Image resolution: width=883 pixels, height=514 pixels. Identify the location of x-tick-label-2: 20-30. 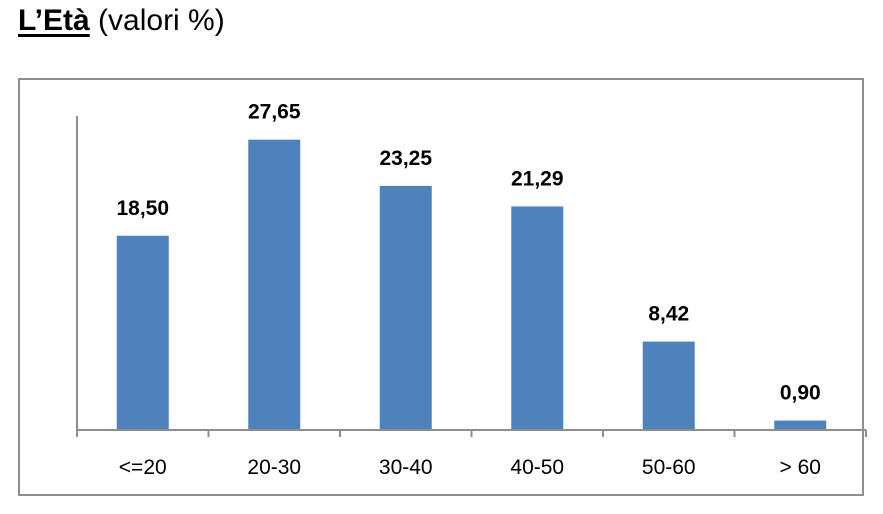
(274, 467).